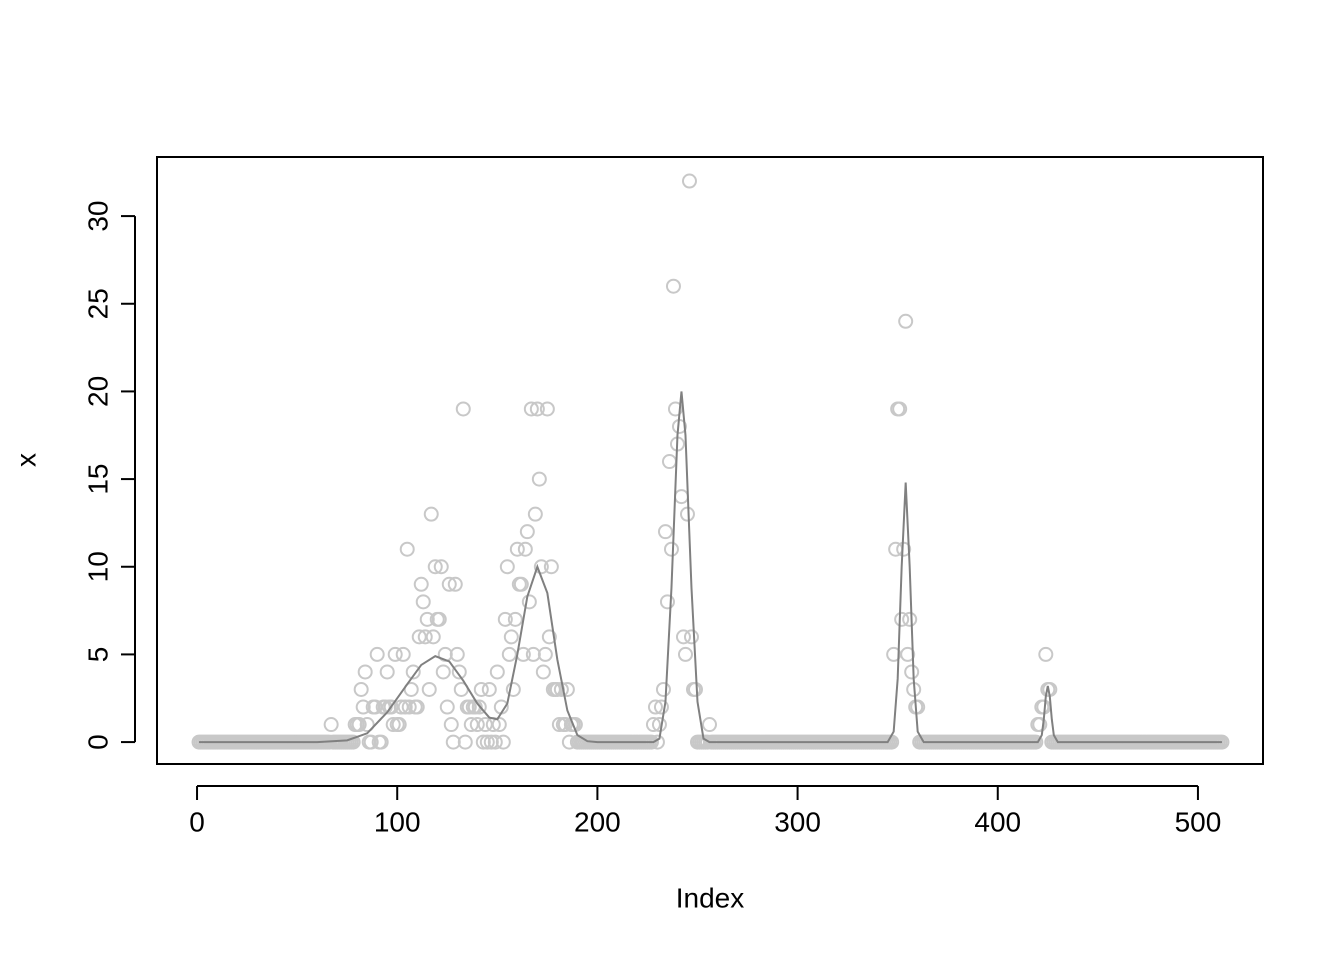  Describe the element at coordinates (97, 479) in the screenshot. I see `y-tick-label: 15` at that location.